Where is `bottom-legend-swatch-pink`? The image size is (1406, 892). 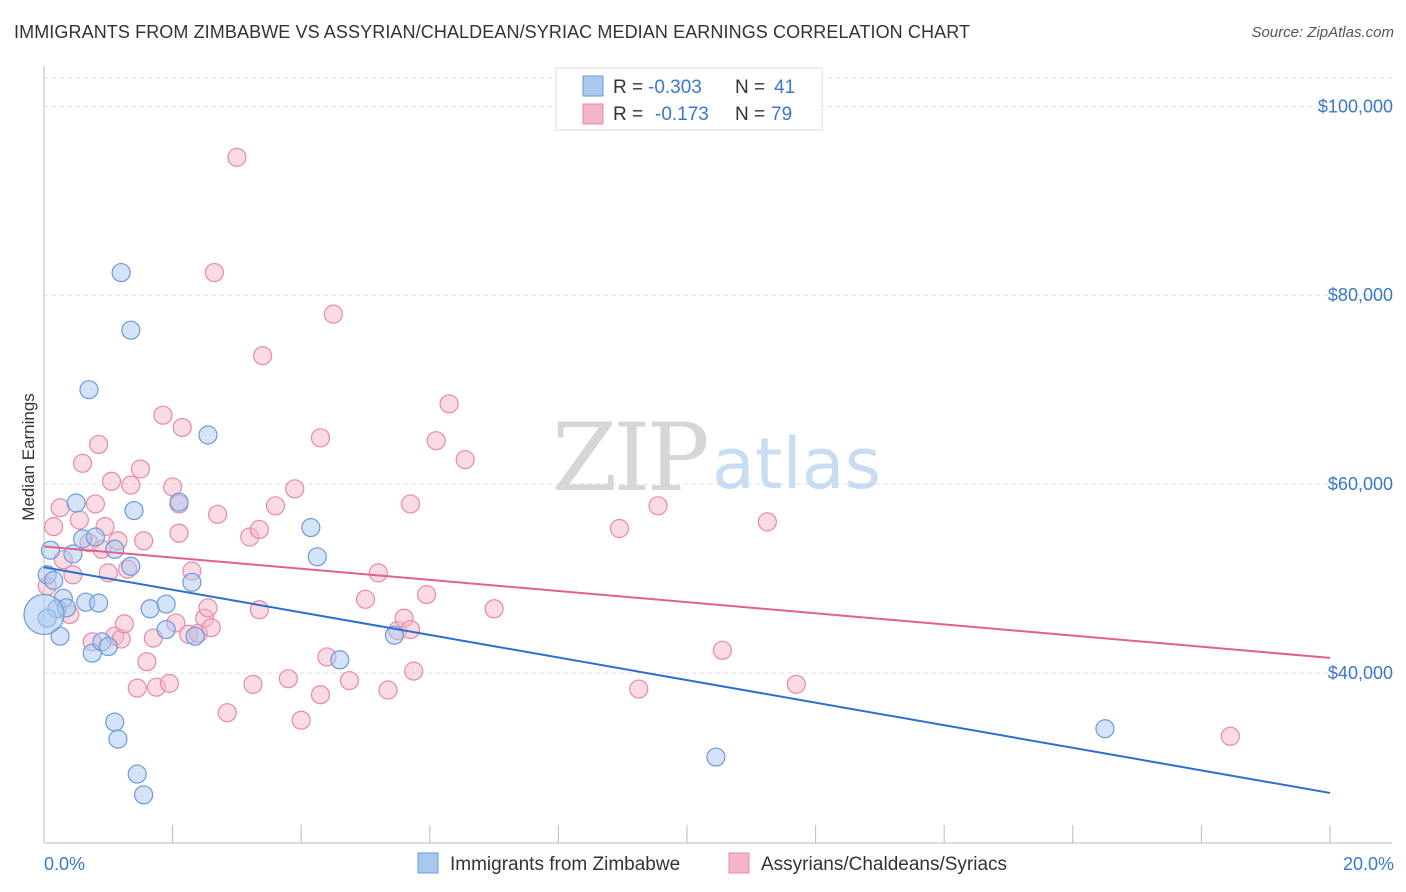 bottom-legend-swatch-pink is located at coordinates (739, 863).